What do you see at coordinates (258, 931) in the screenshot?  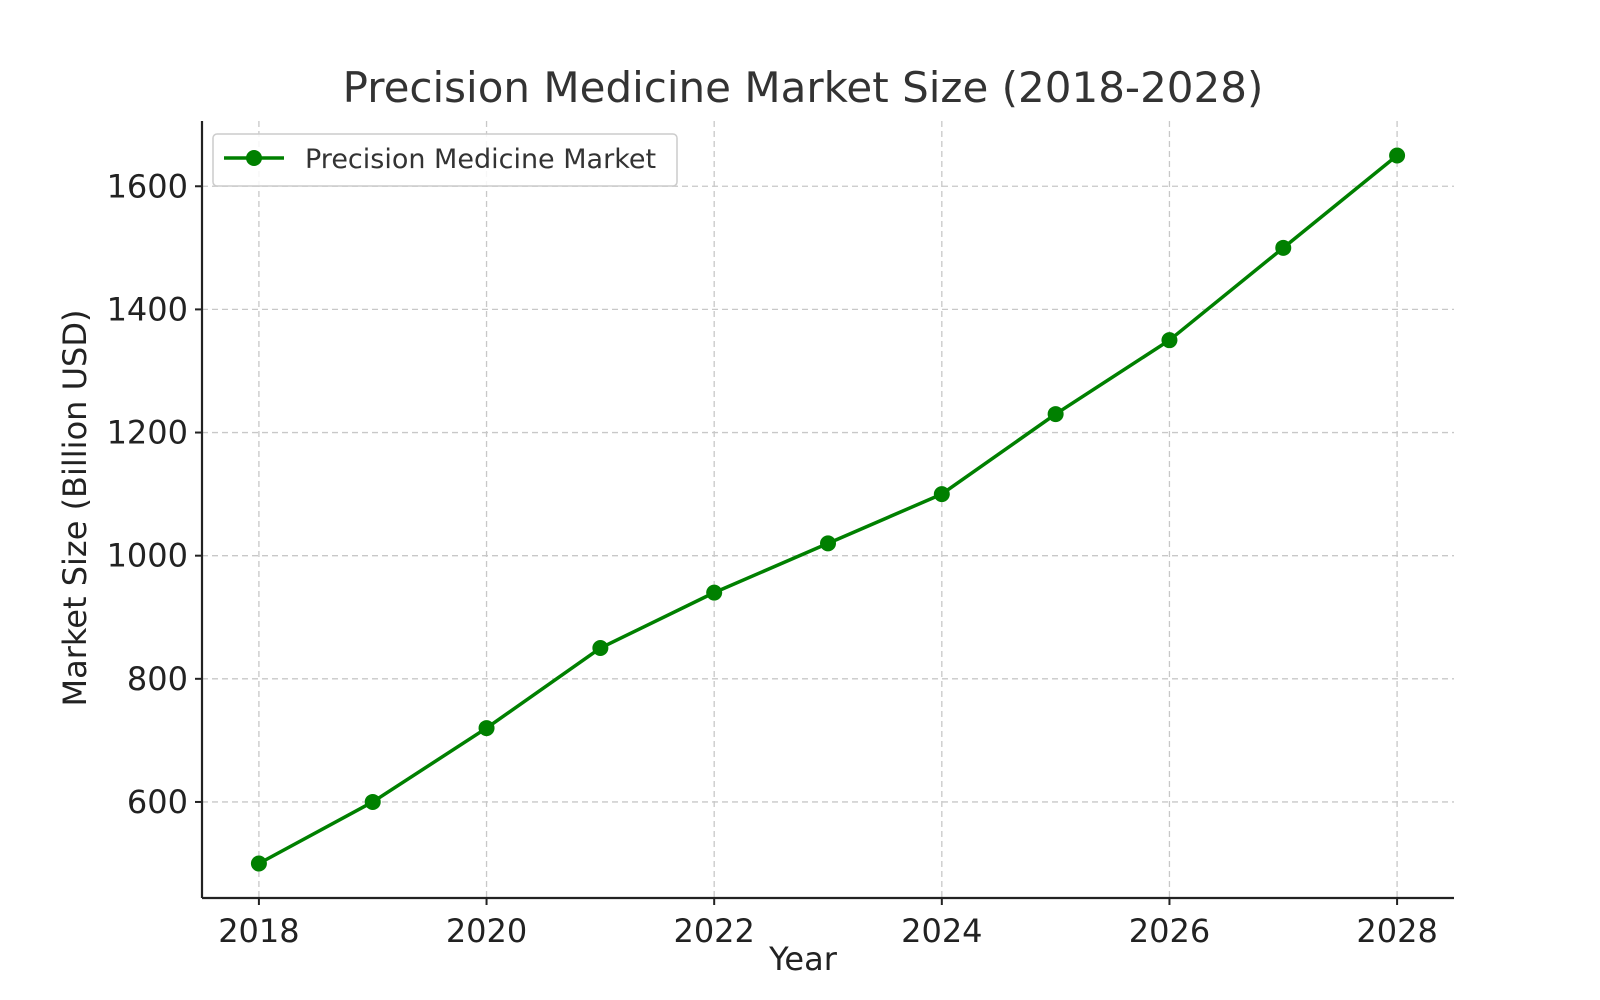 I see `x-tick-label: 2018` at bounding box center [258, 931].